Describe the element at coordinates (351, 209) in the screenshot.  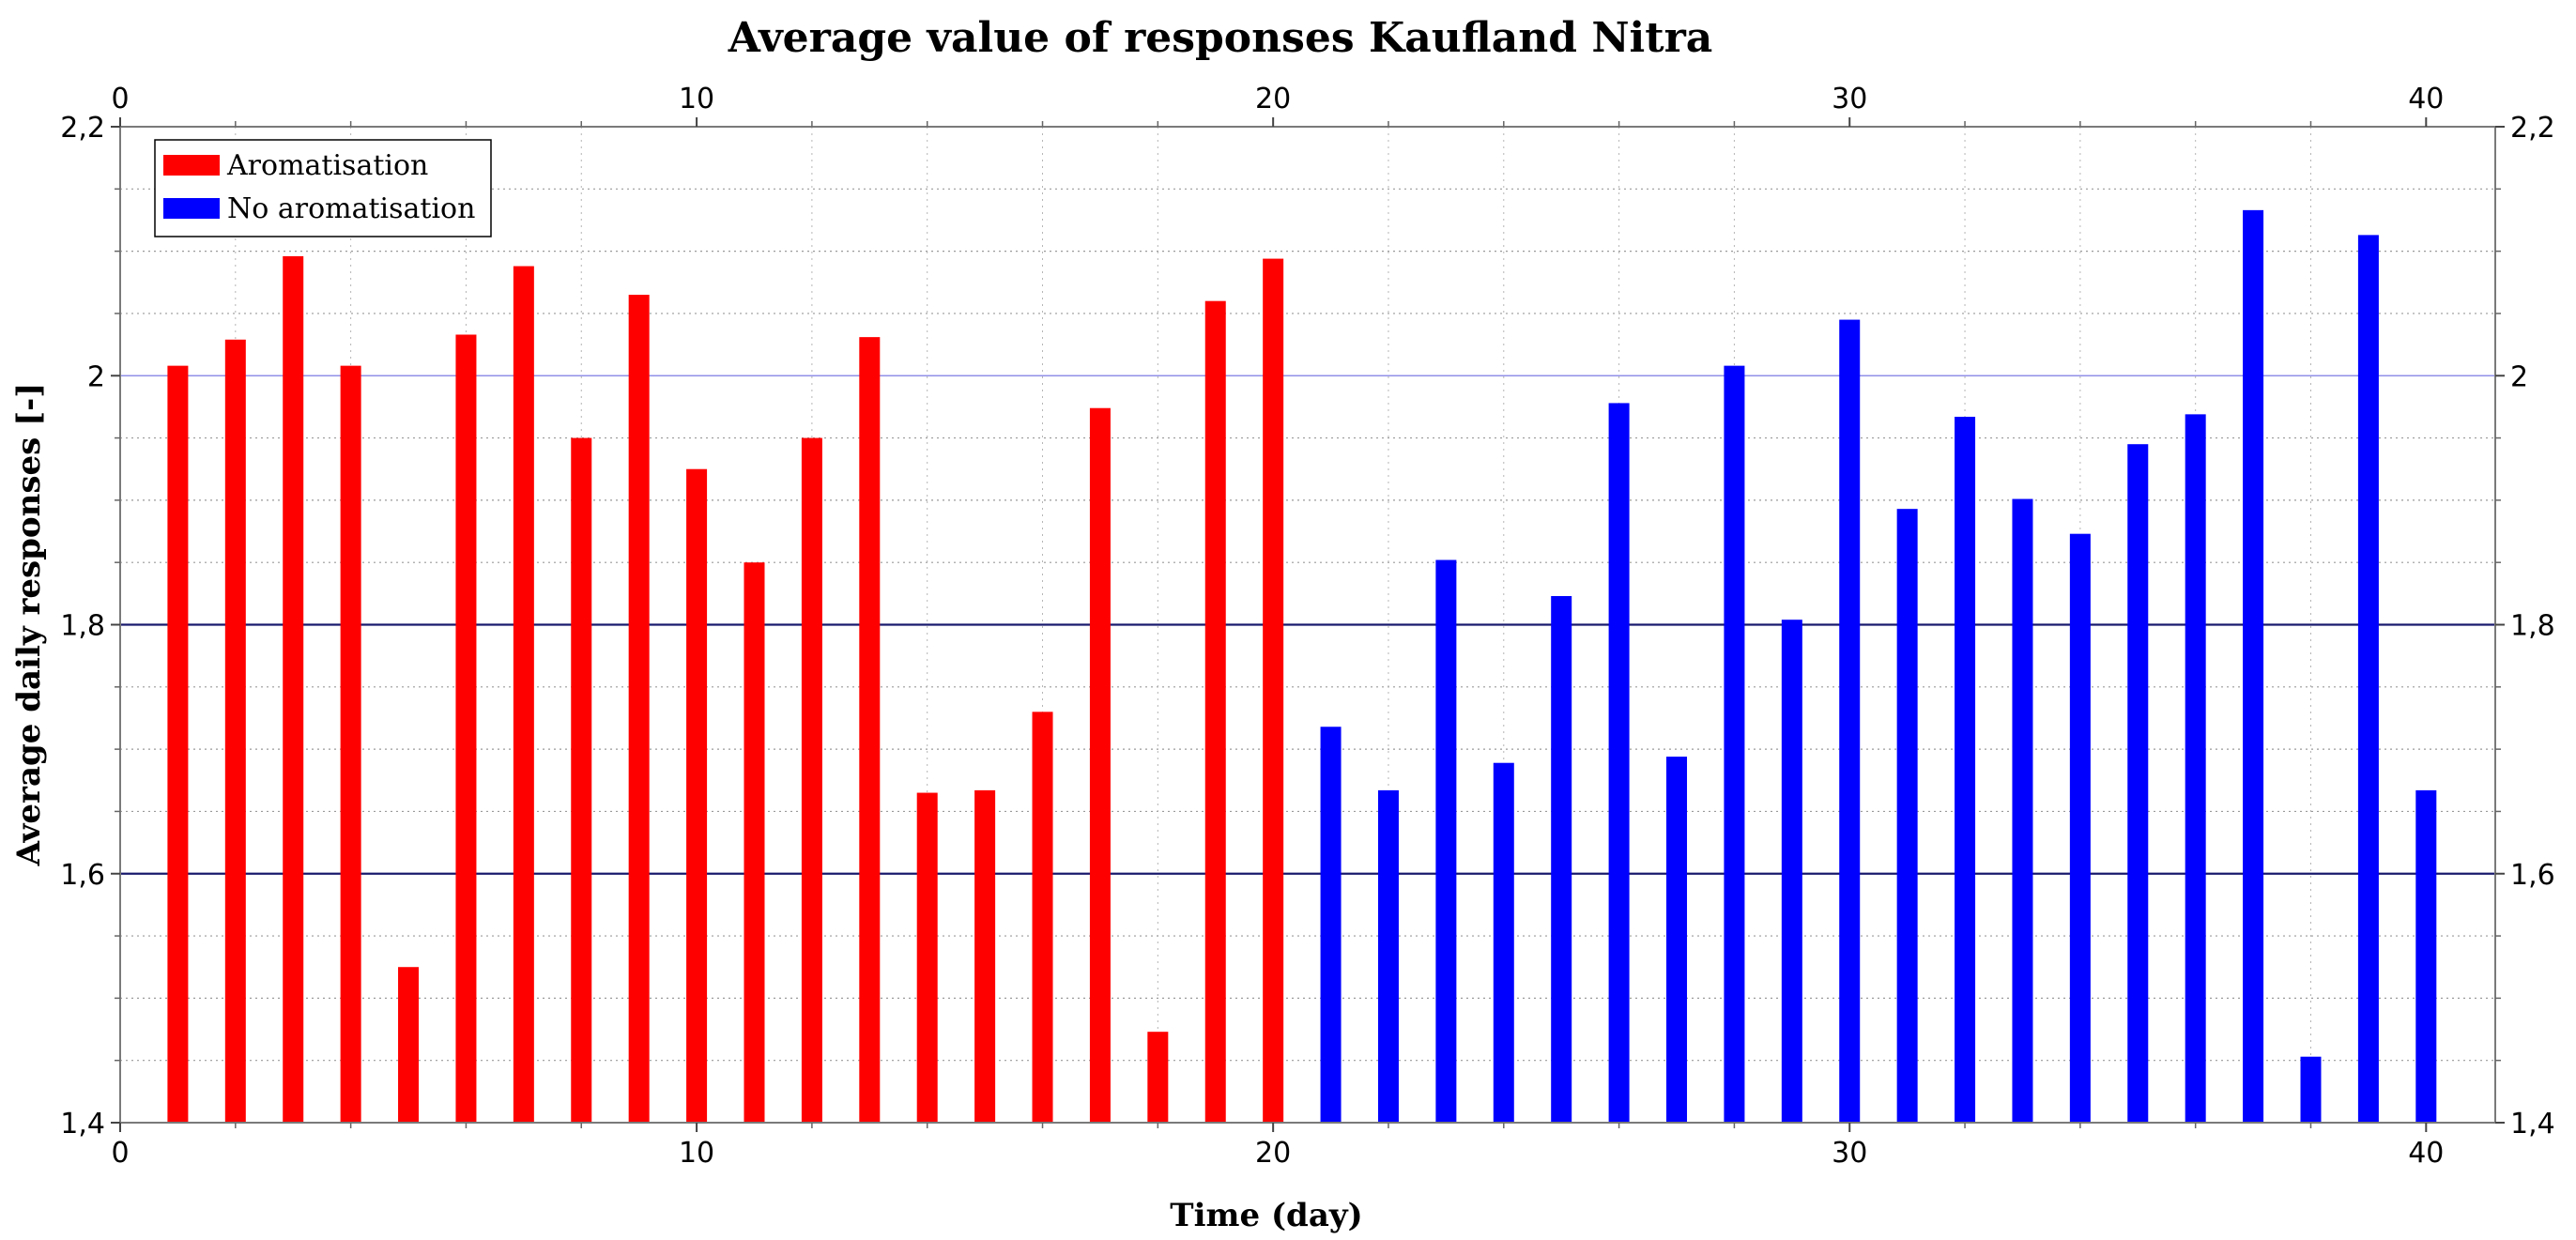
I see `legend-label-no-aromatisation: No aromatisation` at that location.